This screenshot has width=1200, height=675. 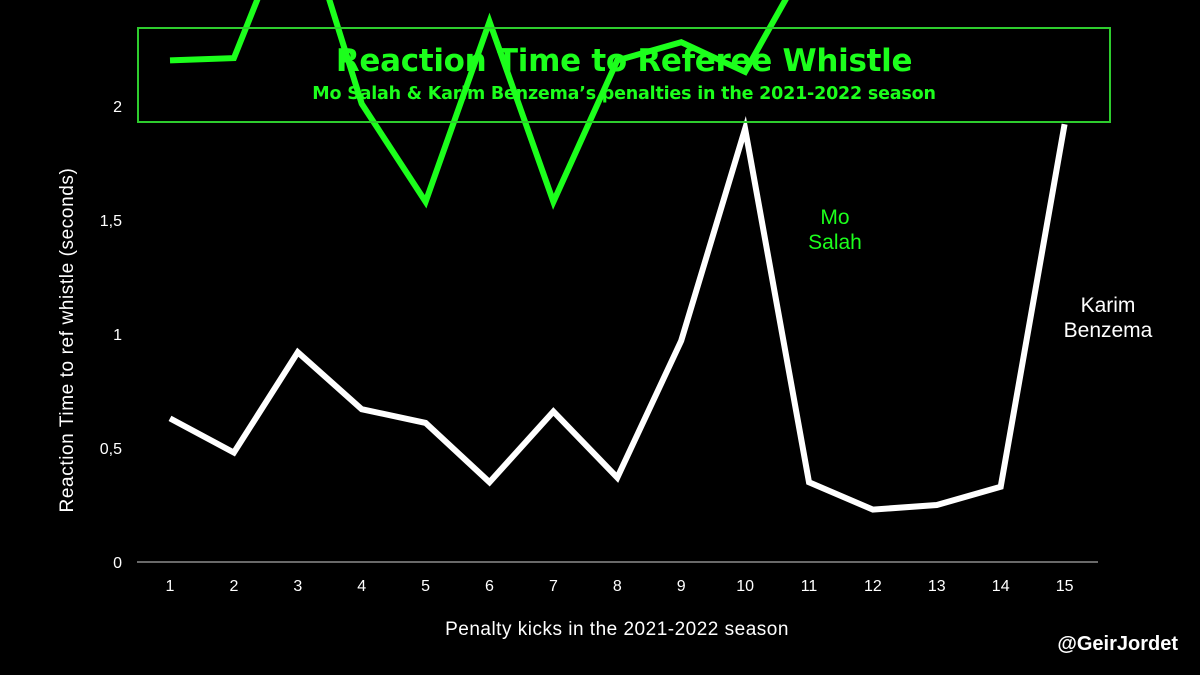 What do you see at coordinates (297, 586) in the screenshot?
I see `x-tick-label: 3` at bounding box center [297, 586].